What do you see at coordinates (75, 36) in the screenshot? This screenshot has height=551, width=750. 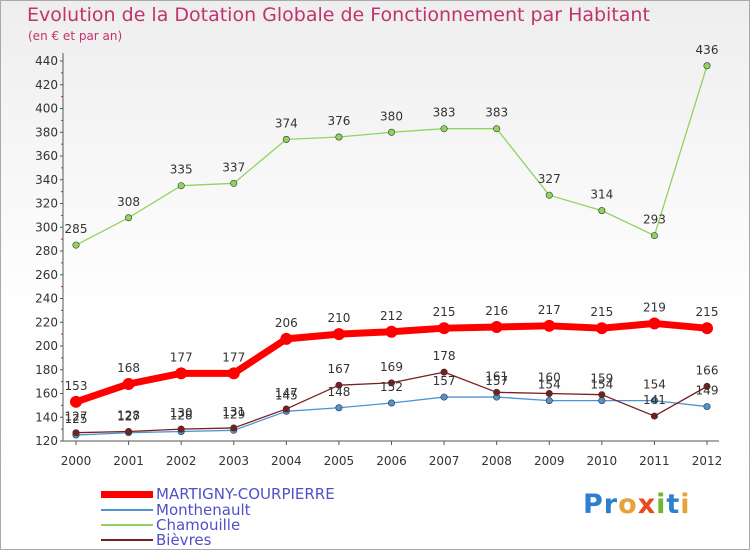 I see `chart-subtitle: (en € et par an)` at bounding box center [75, 36].